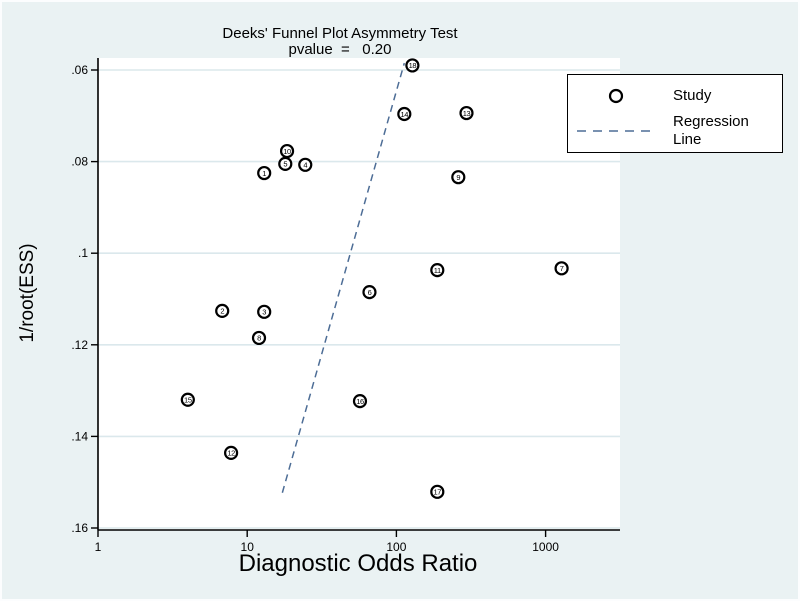 This screenshot has height=601, width=800. I want to click on study-marker-number: 8, so click(259, 338).